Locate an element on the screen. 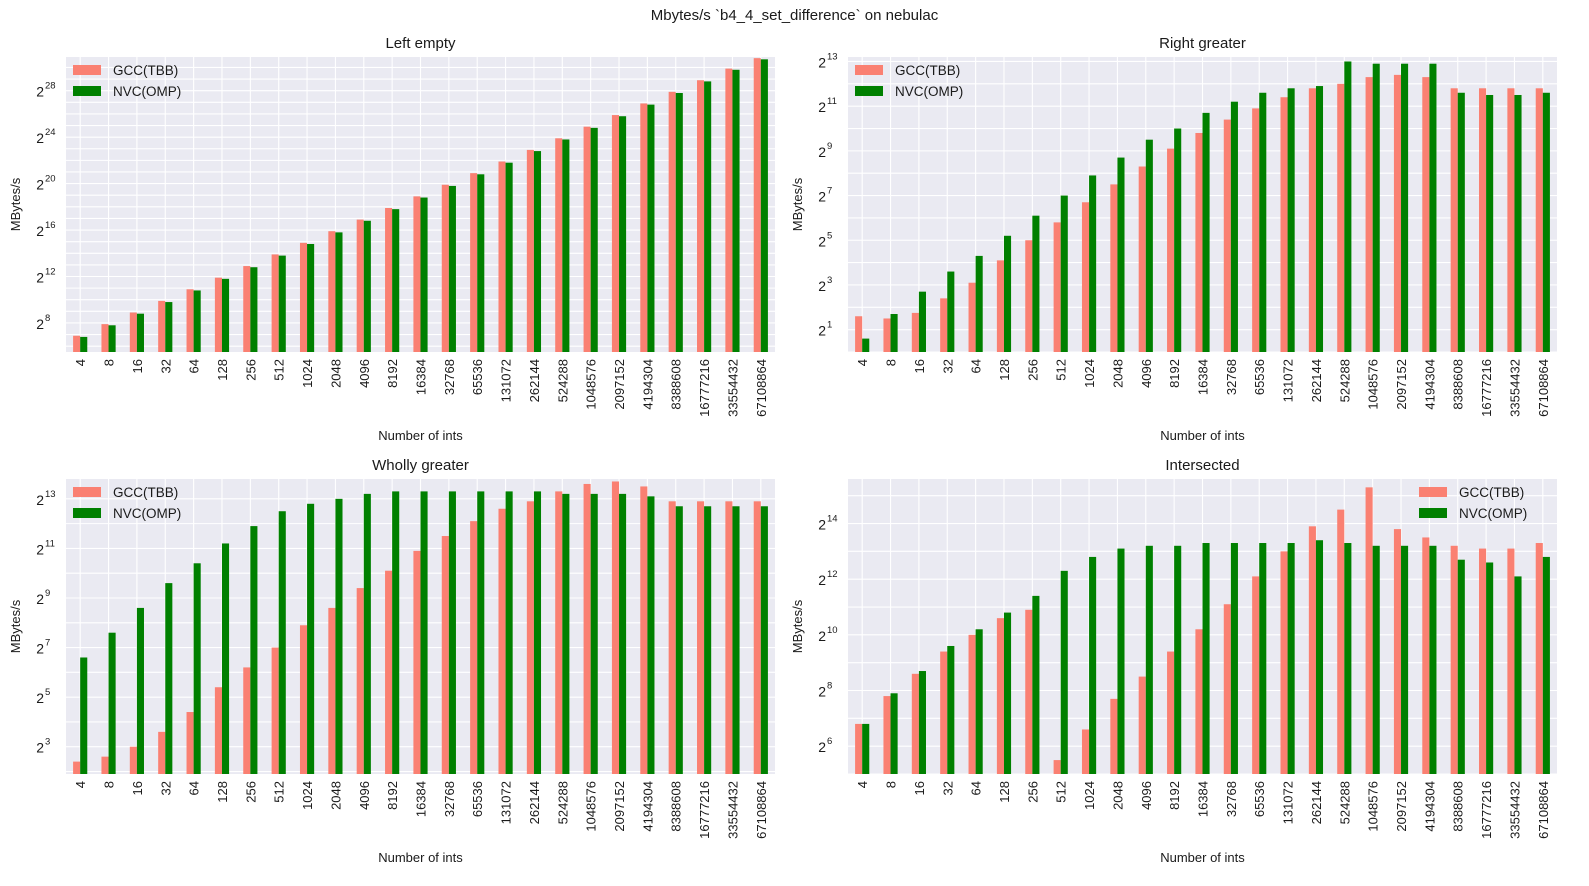 This screenshot has height=886, width=1589. x-tick-label: 67108864 is located at coordinates (761, 810).